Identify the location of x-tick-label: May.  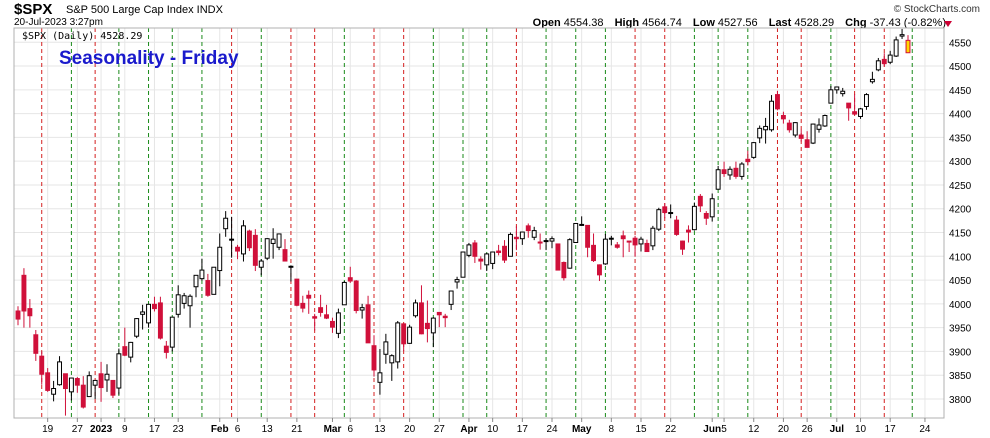
(582, 429).